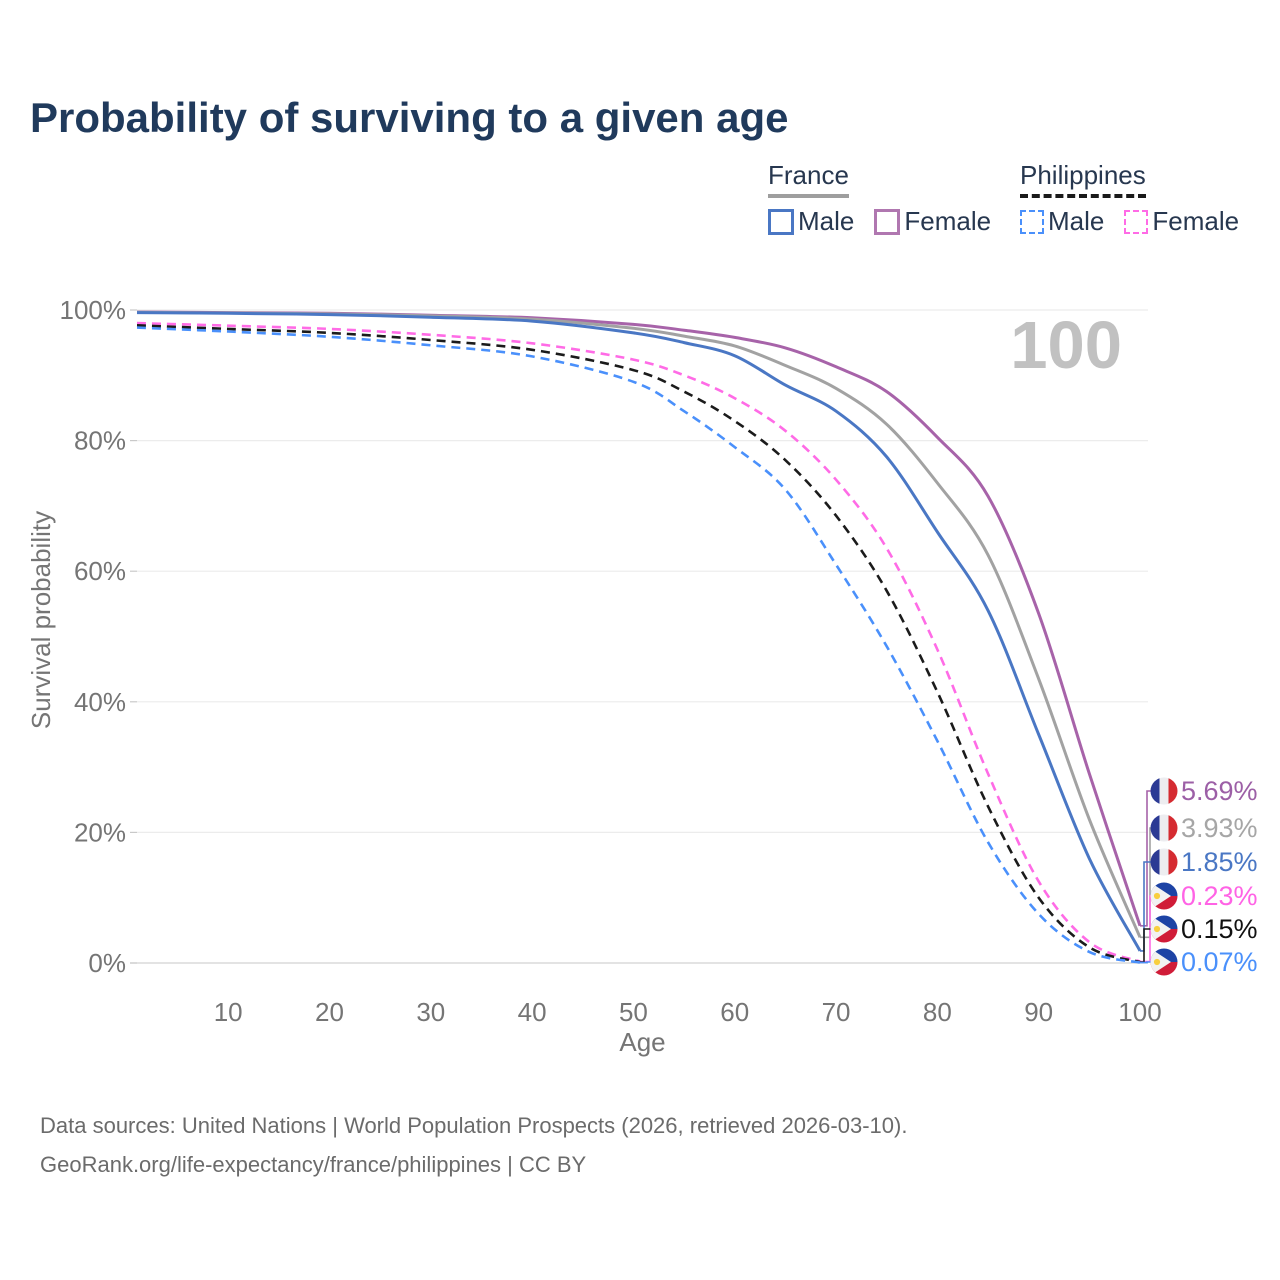 The image size is (1280, 1280). What do you see at coordinates (1219, 896) in the screenshot?
I see `end-label-philippines-female: 0.23%` at bounding box center [1219, 896].